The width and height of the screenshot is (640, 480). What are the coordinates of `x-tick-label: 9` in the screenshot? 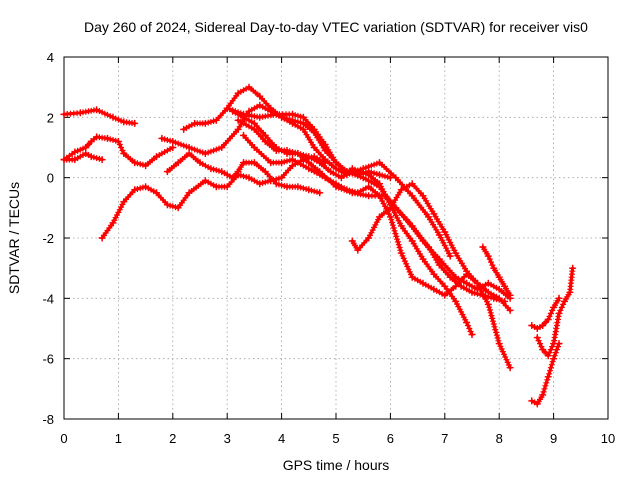 It's located at (553, 438).